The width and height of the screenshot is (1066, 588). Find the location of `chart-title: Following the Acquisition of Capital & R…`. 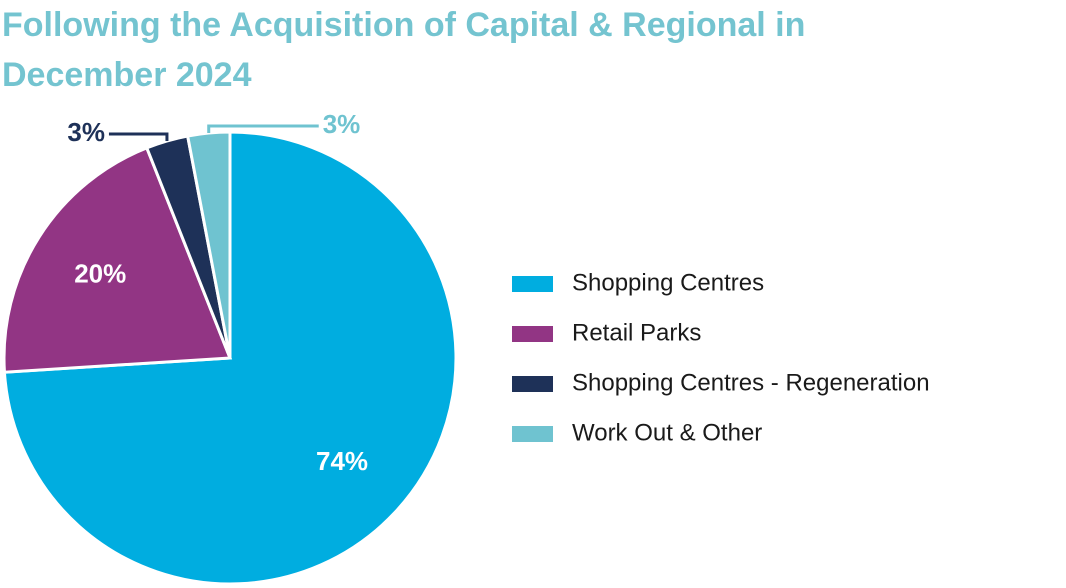

chart-title: Following the Acquisition of Capital & R… is located at coordinates (404, 50).